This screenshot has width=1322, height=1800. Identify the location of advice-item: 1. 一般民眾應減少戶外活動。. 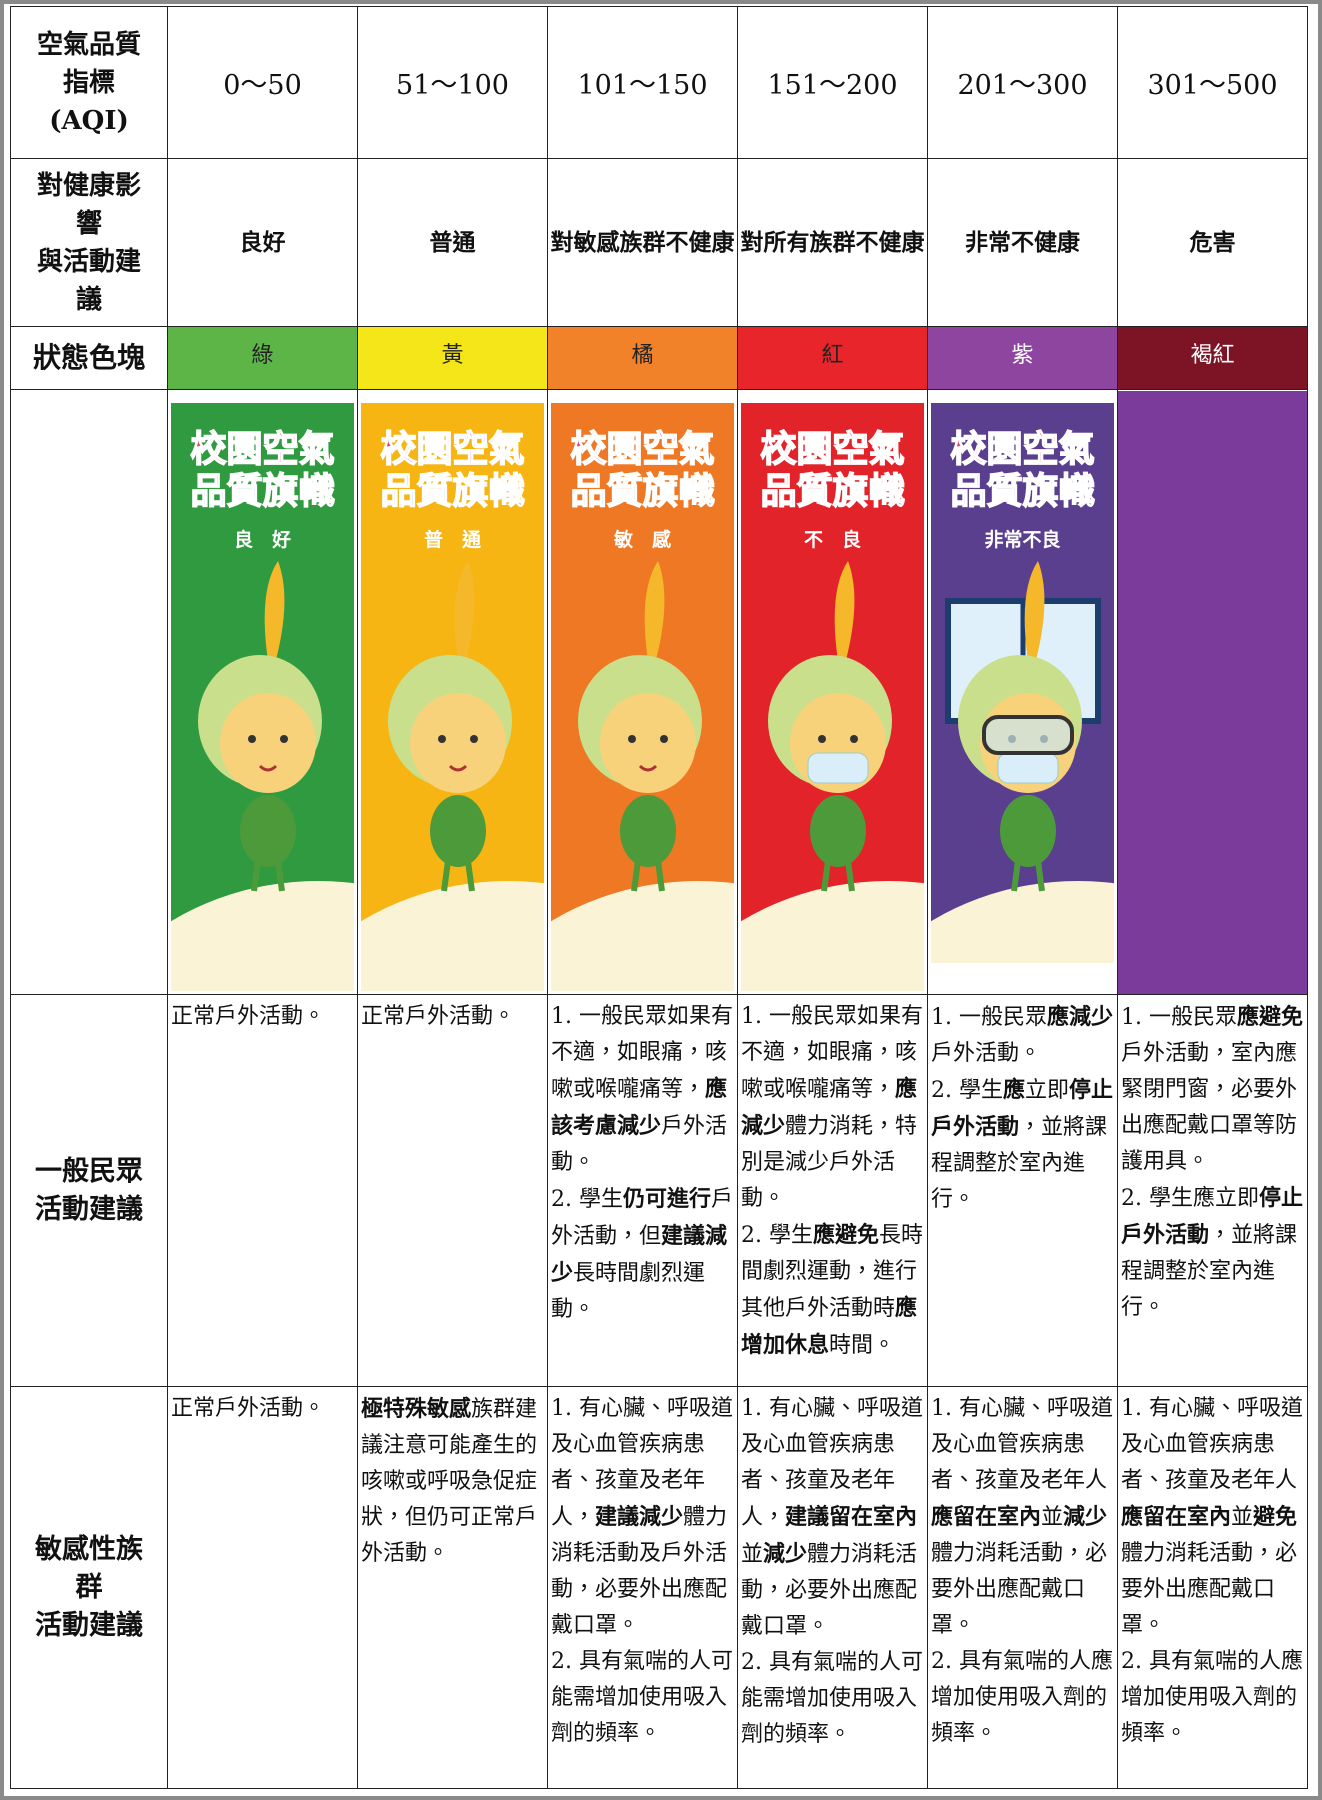
(1022, 1035).